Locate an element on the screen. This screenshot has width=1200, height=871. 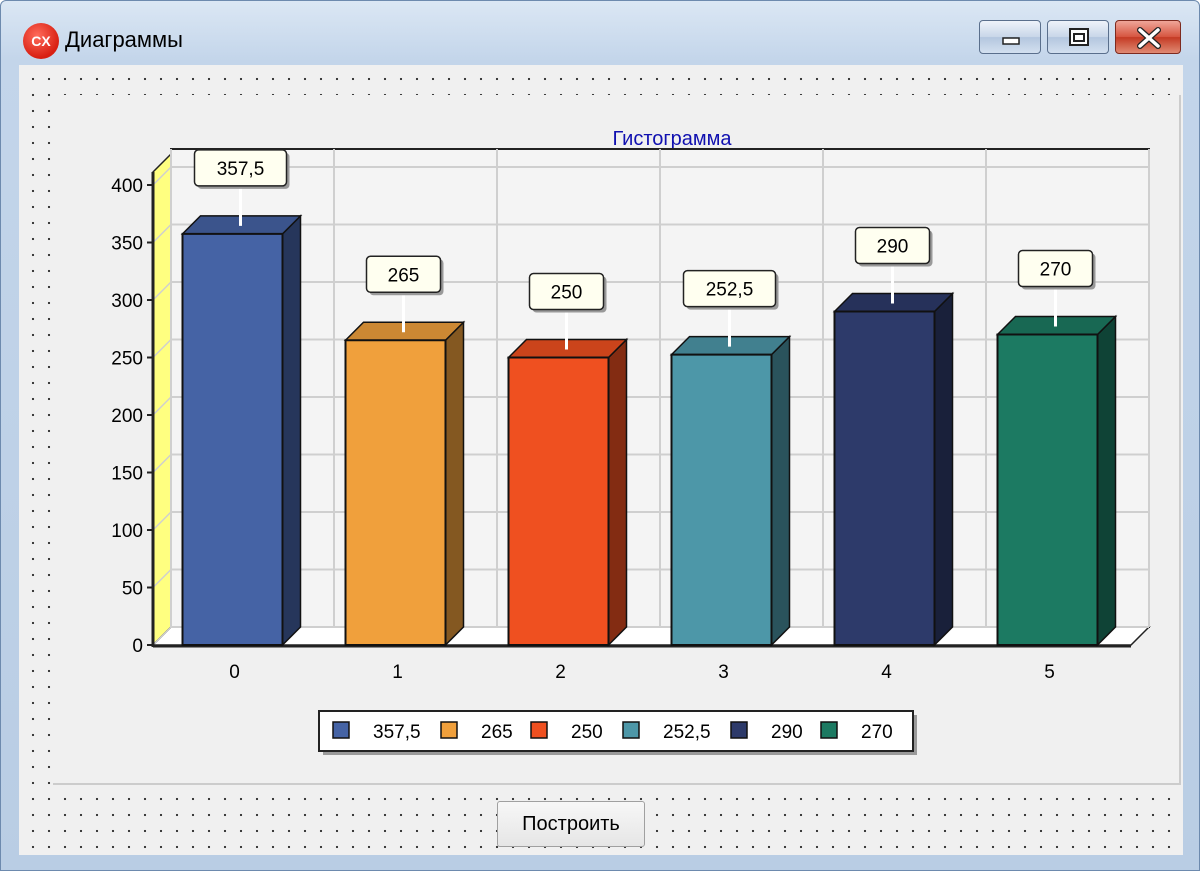
minimize-icon is located at coordinates (1011, 41).